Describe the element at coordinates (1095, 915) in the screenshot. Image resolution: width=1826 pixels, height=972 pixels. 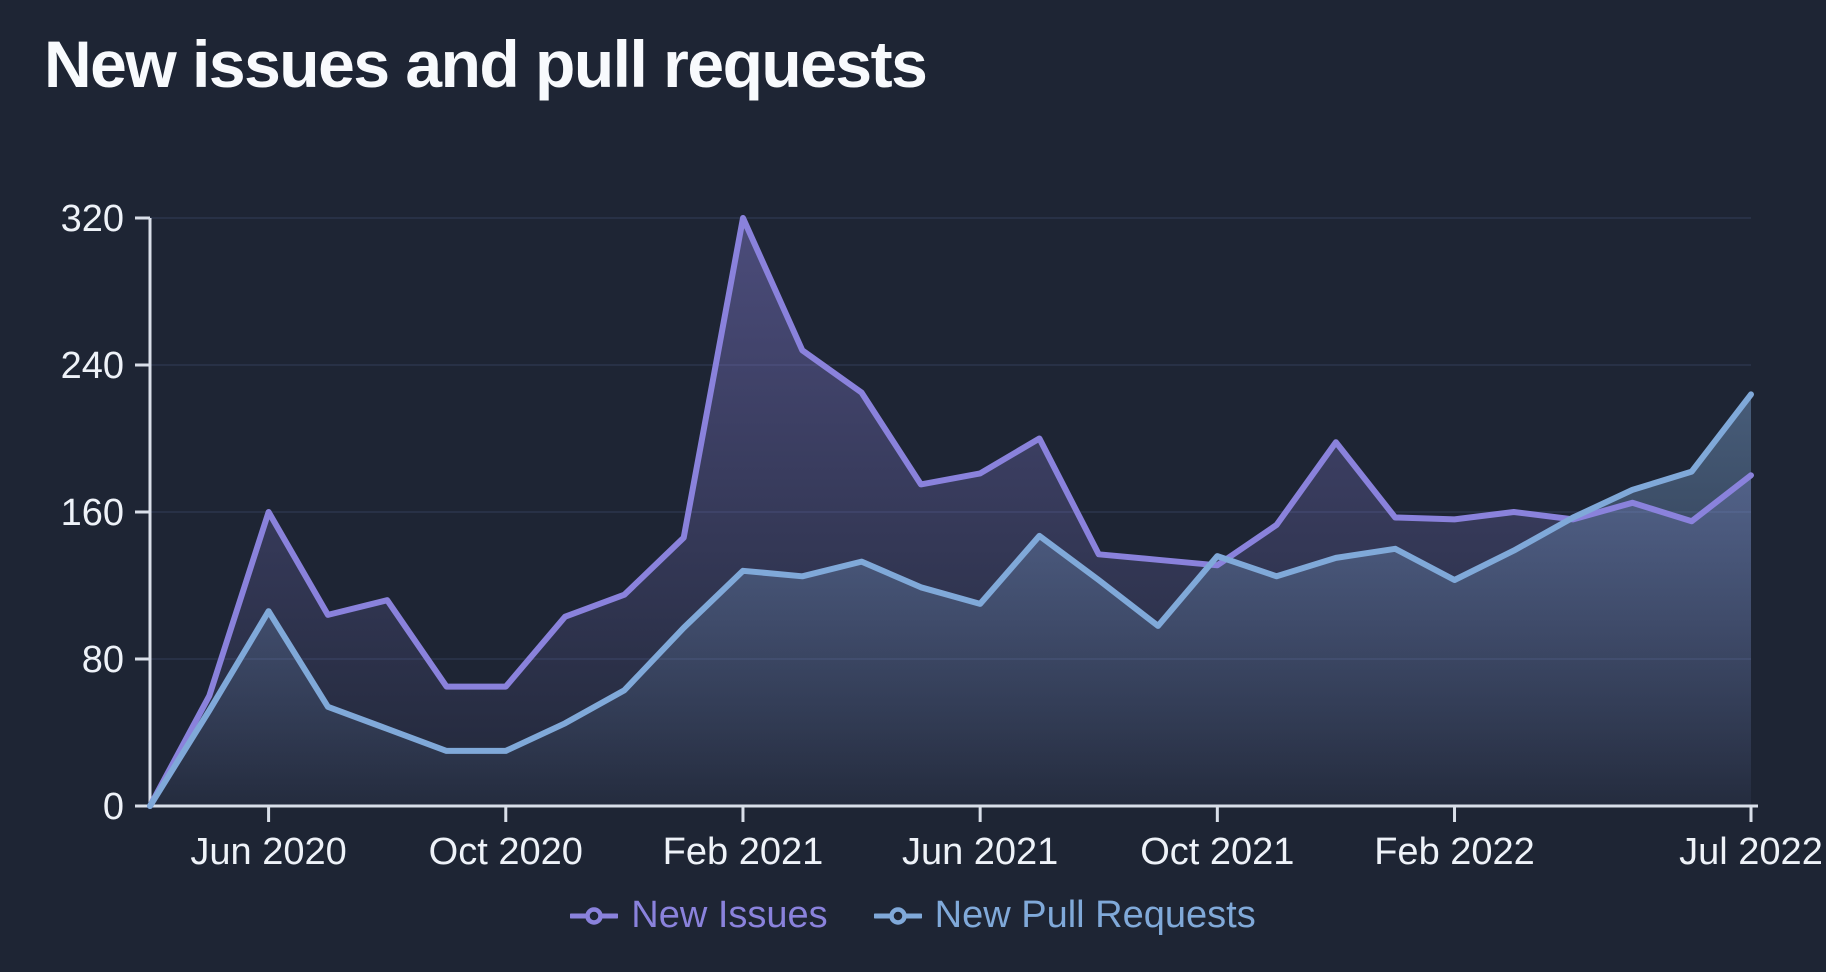
I see `legend-label: New Pull Requests` at that location.